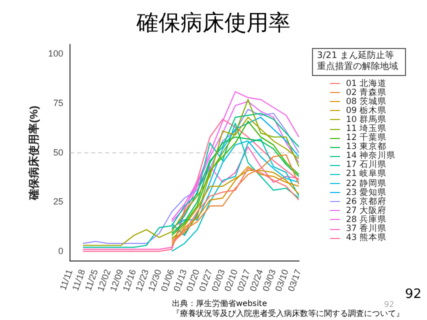 The width and height of the screenshot is (427, 320). I want to click on legend-label: 22 静岡県, so click(366, 183).